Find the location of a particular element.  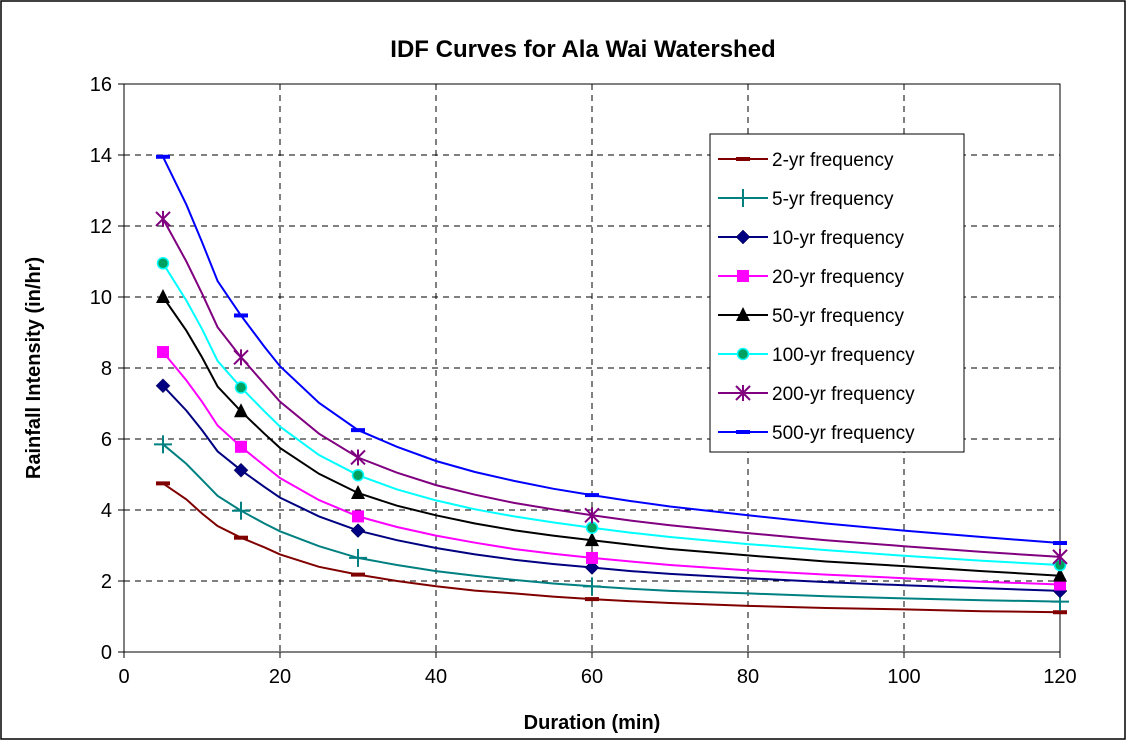

y-tick-label: 16 is located at coordinates (101, 85).